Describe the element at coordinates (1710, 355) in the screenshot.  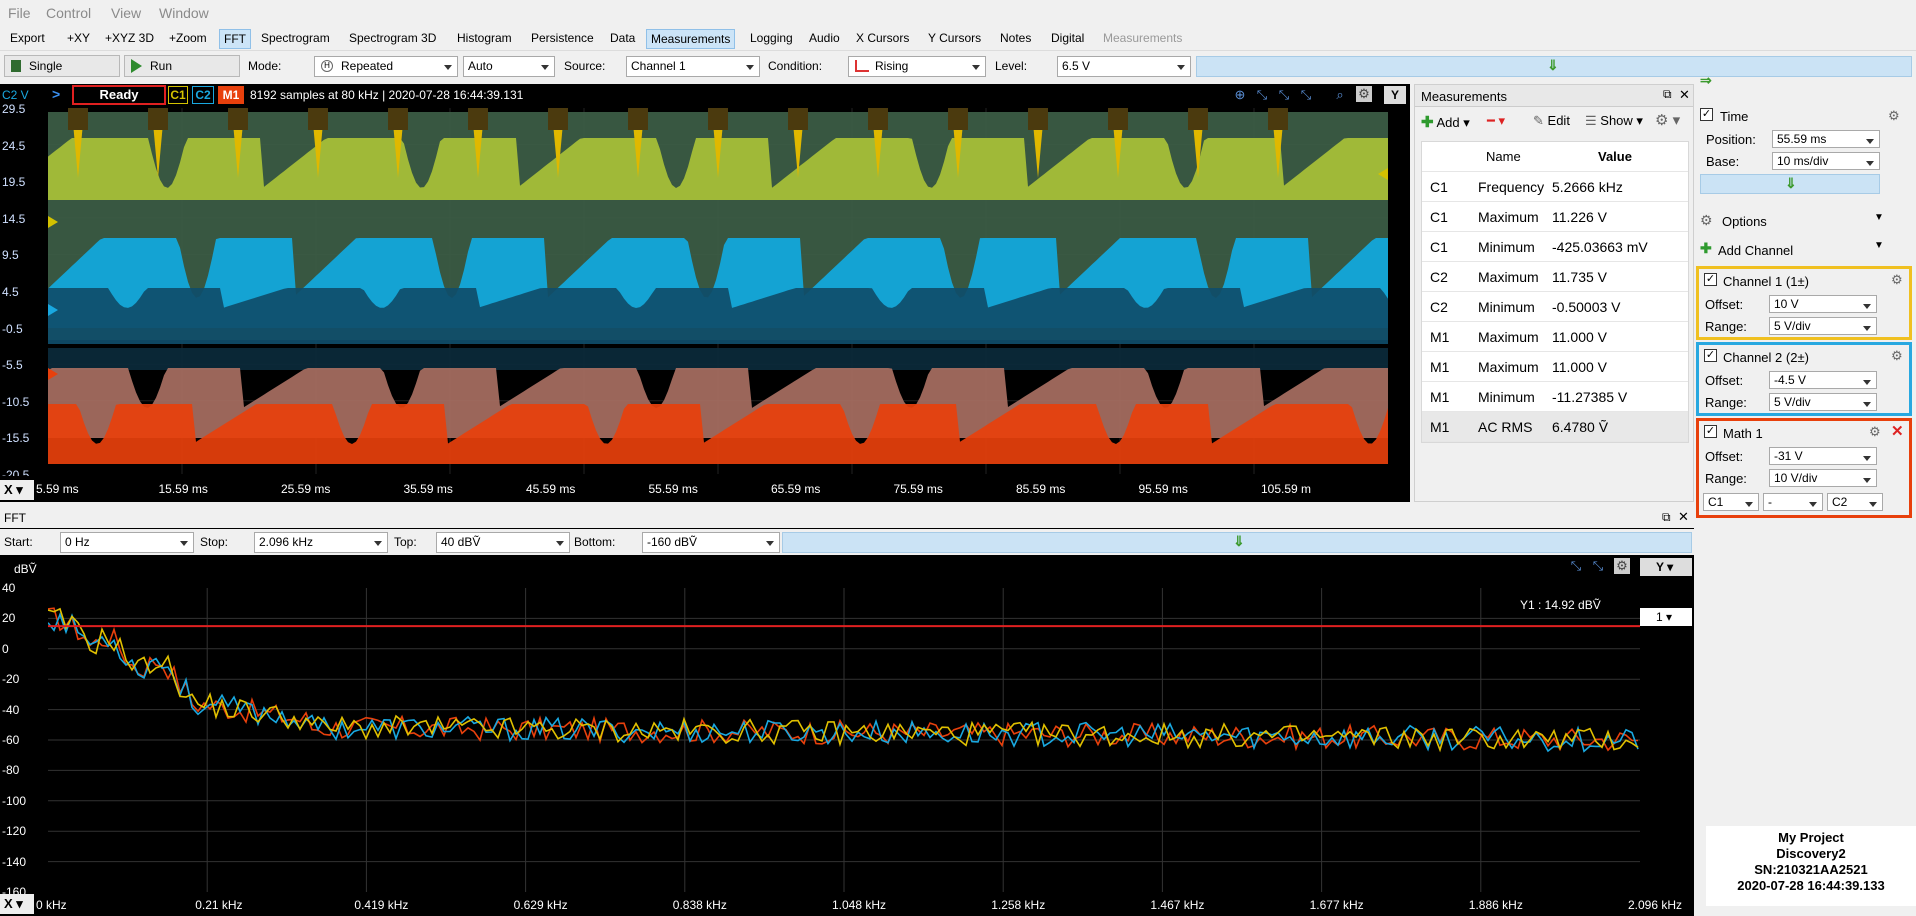
I see `channel2-checkbox: ✓` at that location.